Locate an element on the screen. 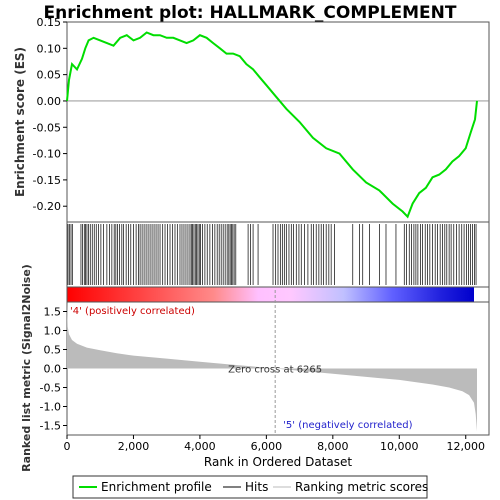  es-y-tick-label: 0.00 is located at coordinates (49, 101).